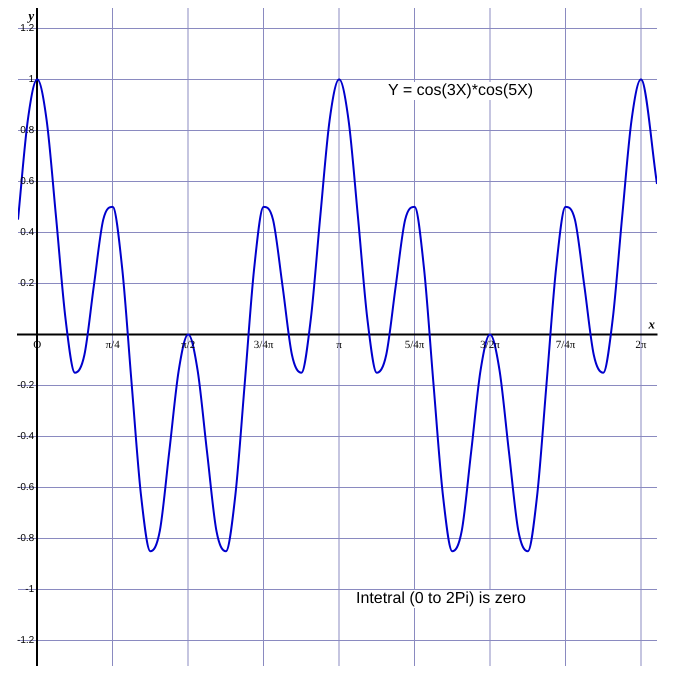 The width and height of the screenshot is (673, 674). Describe the element at coordinates (566, 344) in the screenshot. I see `x-tick-label: 7/4π` at that location.